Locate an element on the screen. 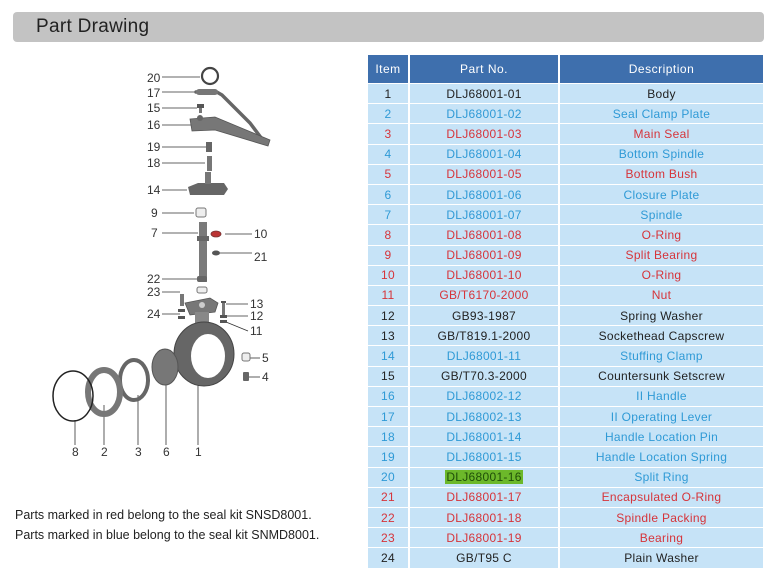 This screenshot has height=575, width=774. table-row: 8 DLJ68001-08 O-Ring is located at coordinates (565, 235).